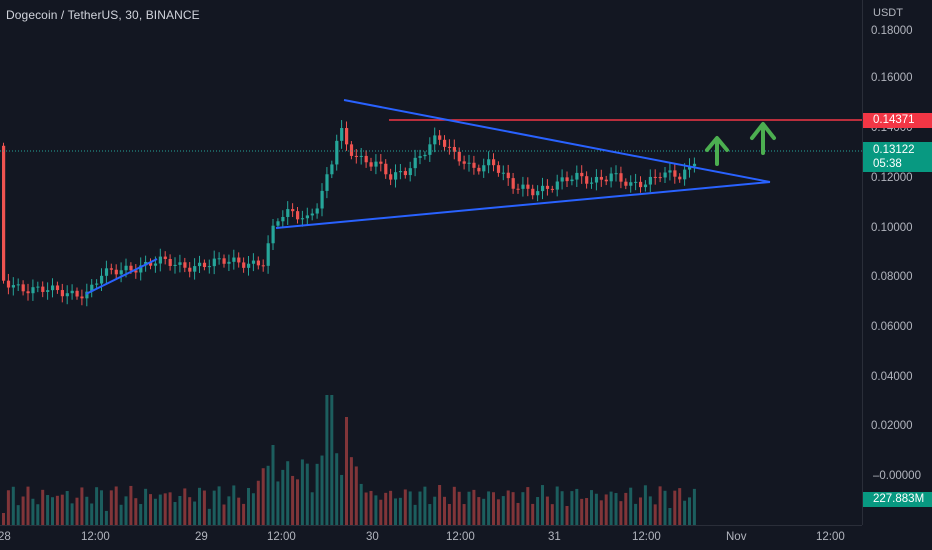 The image size is (932, 550). Describe the element at coordinates (121, 276) in the screenshot. I see `early-trendline` at that location.